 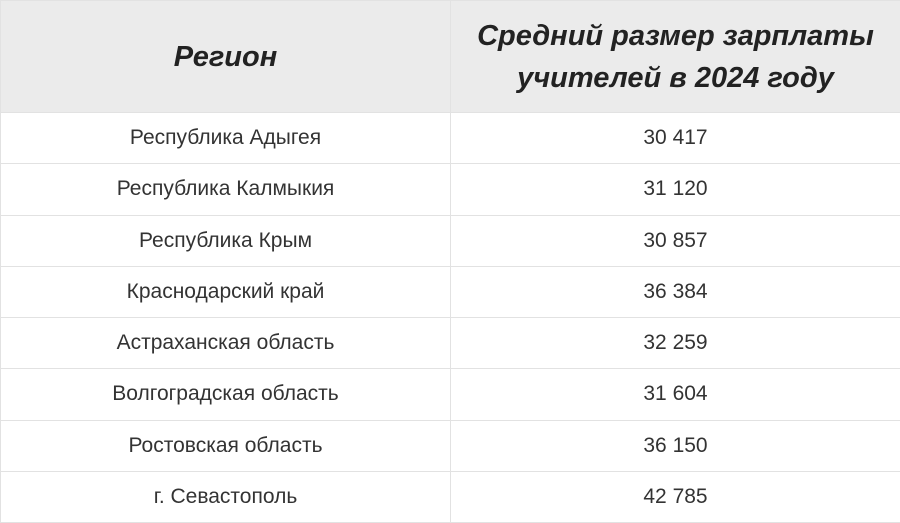 I want to click on salary-cell: 36 150, so click(x=675, y=445).